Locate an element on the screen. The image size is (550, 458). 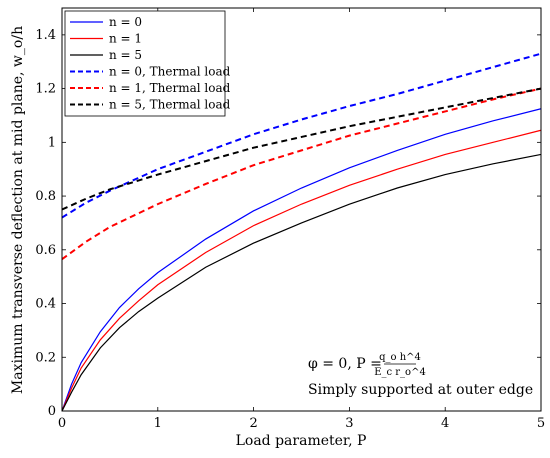
legend-entry-4: n = 1, Thermal load is located at coordinates (170, 88).